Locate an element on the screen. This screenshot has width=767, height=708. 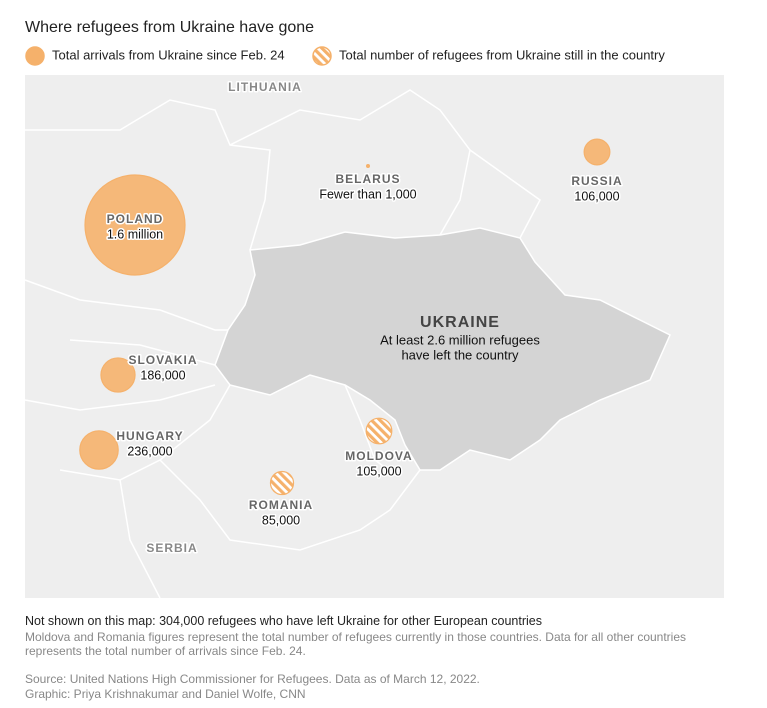
country-label: POLAND is located at coordinates (135, 219).